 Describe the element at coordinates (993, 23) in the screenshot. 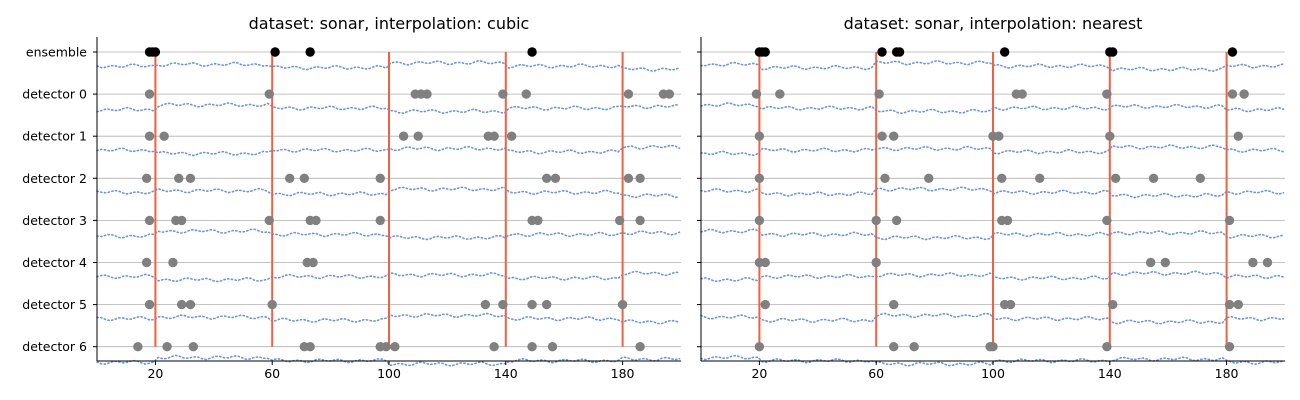

I see `chart-title: dataset: sonar, interpolation: nearest` at that location.